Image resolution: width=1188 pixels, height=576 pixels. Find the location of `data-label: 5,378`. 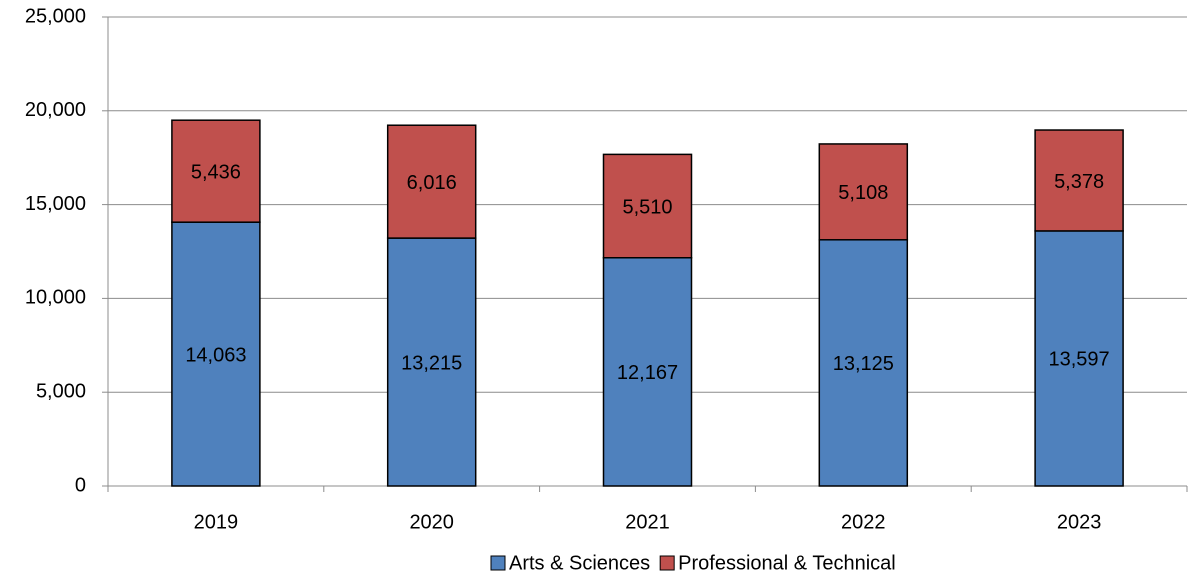

data-label: 5,378 is located at coordinates (1079, 182).